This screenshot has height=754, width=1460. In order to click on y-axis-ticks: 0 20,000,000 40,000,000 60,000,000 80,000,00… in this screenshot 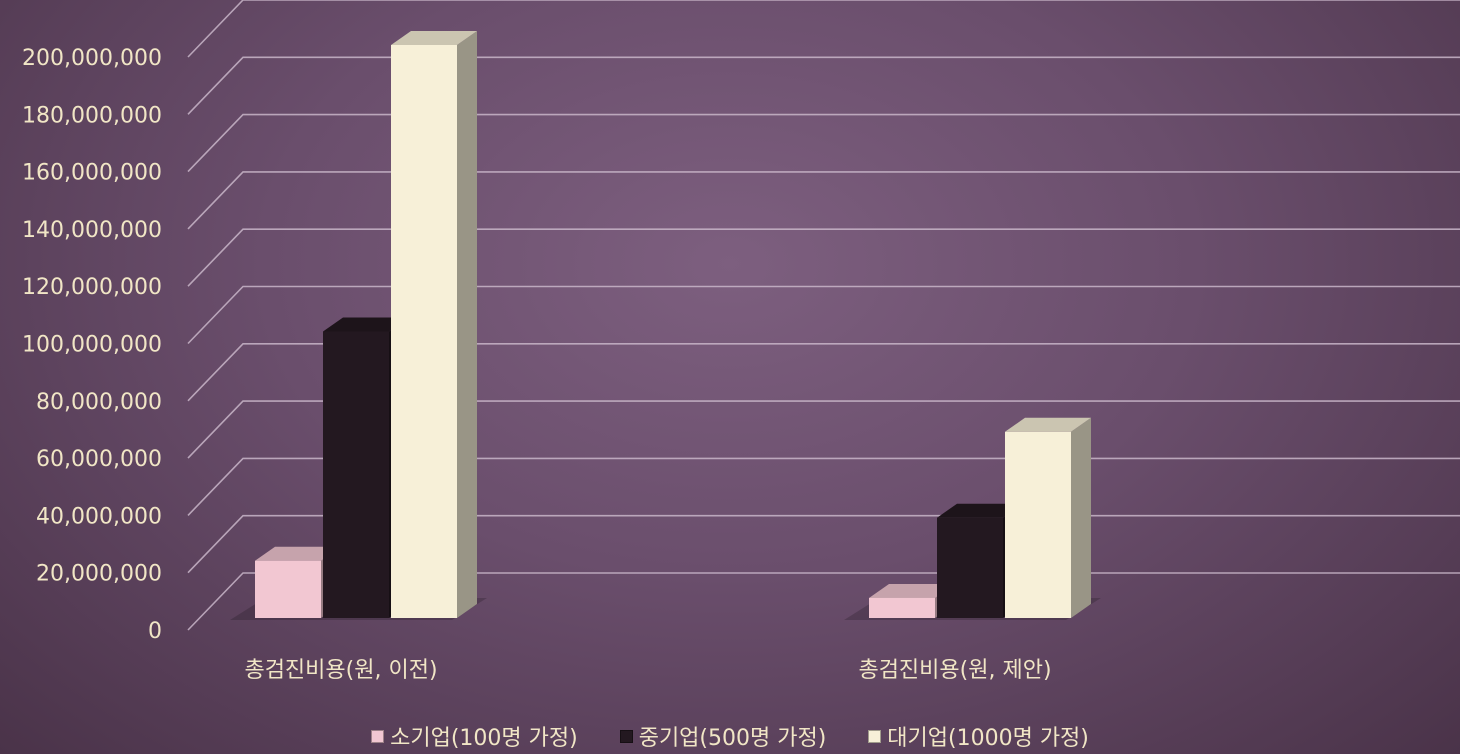, I will do `click(92, 345)`.